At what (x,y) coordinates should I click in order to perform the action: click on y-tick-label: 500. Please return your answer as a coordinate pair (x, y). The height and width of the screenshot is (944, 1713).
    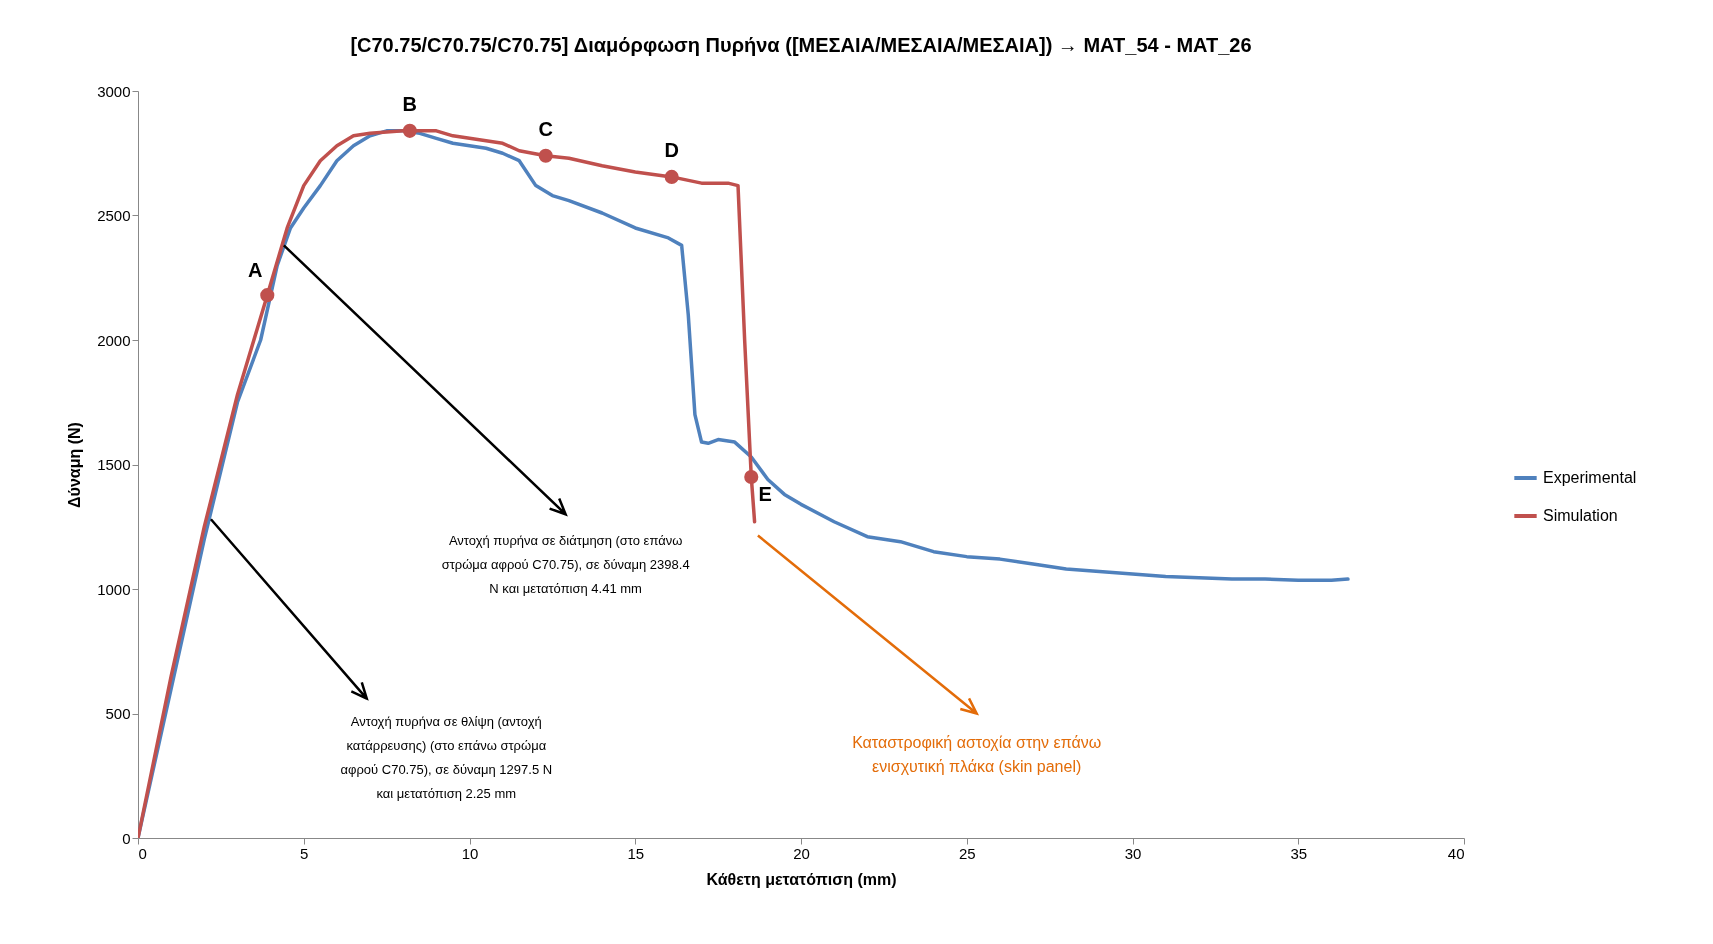
    Looking at the image, I should click on (118, 713).